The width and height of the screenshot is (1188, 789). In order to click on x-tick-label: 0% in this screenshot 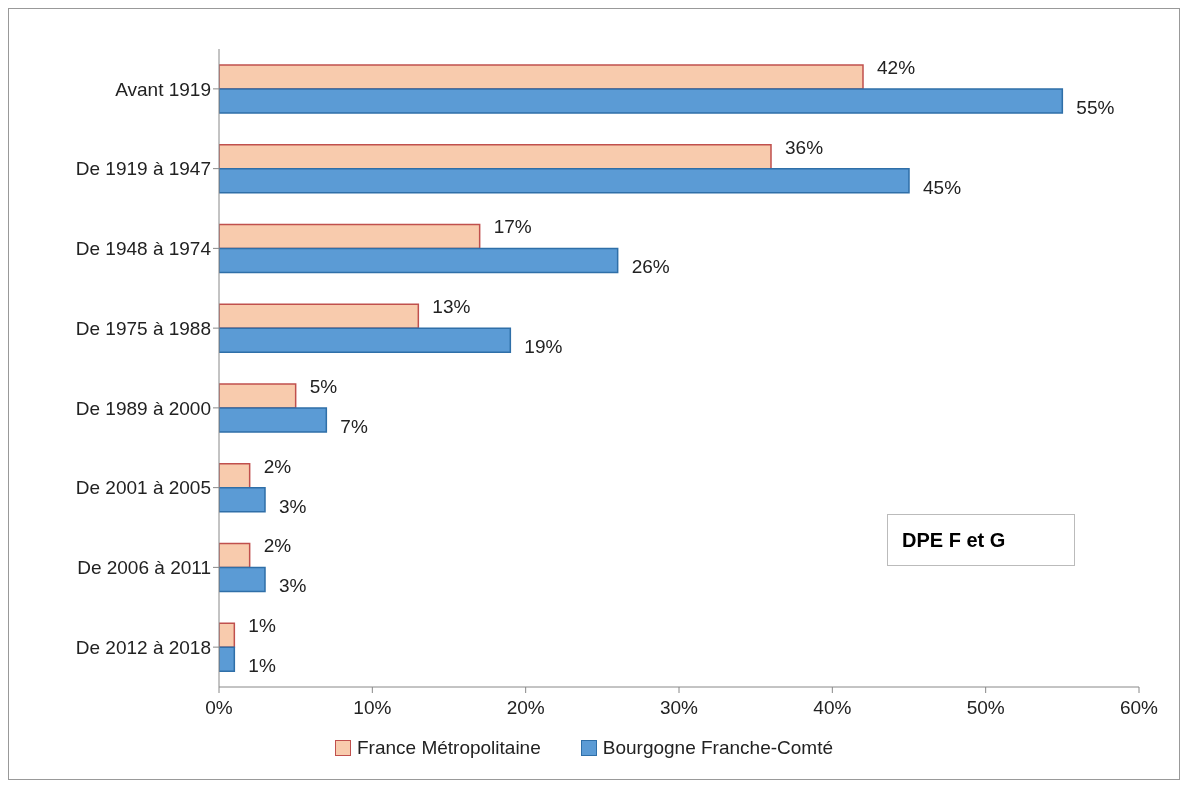, I will do `click(219, 708)`.